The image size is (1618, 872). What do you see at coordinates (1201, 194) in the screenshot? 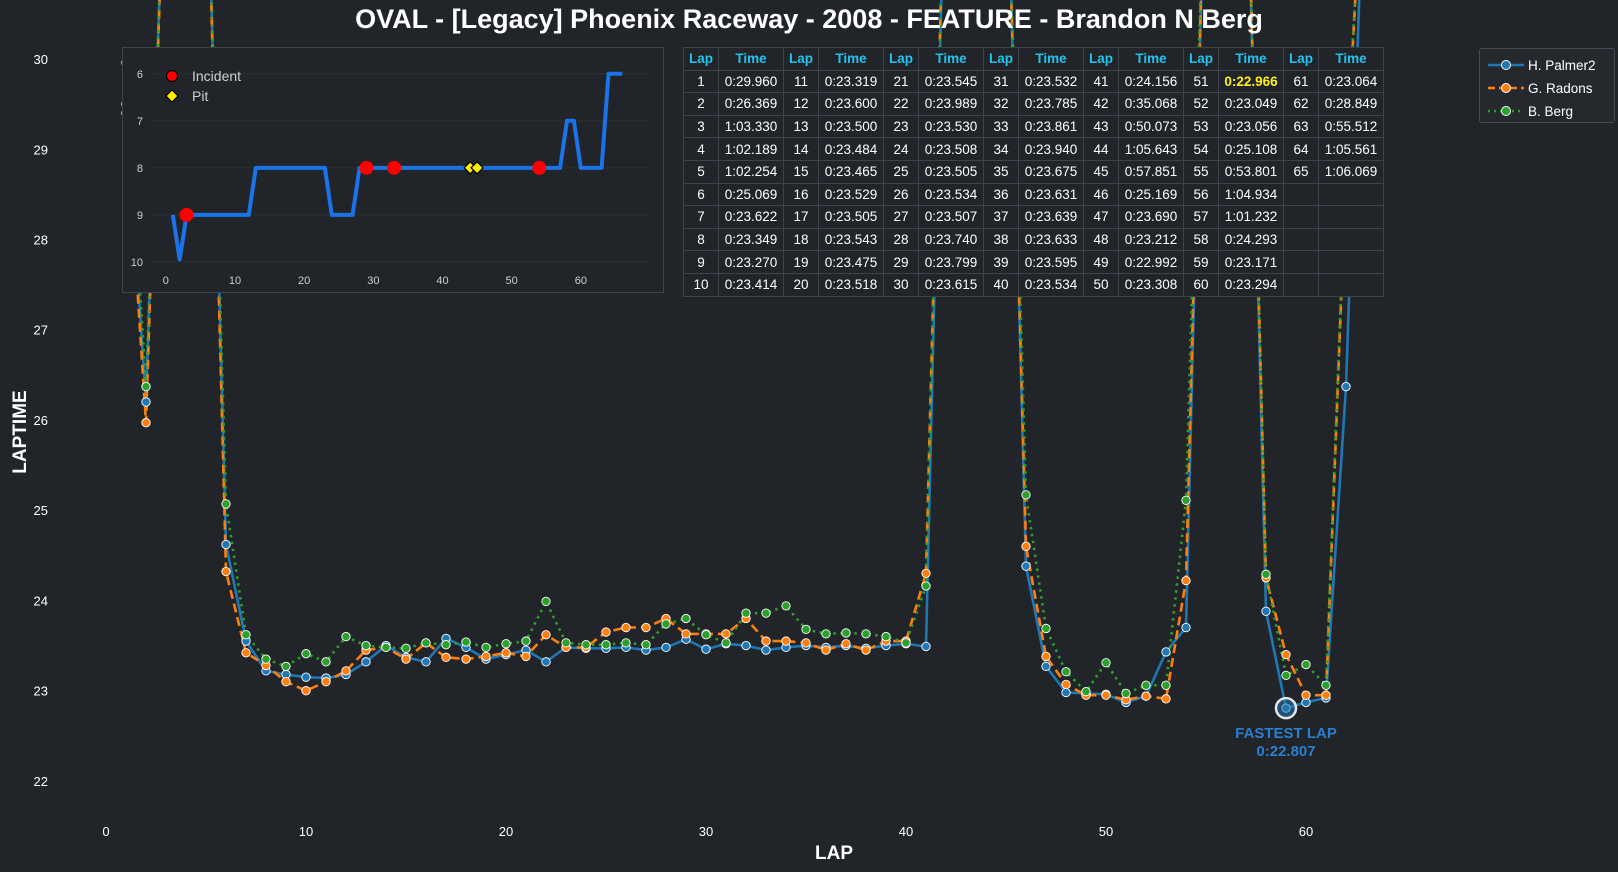
I see `lap-number-cell: 56` at bounding box center [1201, 194].